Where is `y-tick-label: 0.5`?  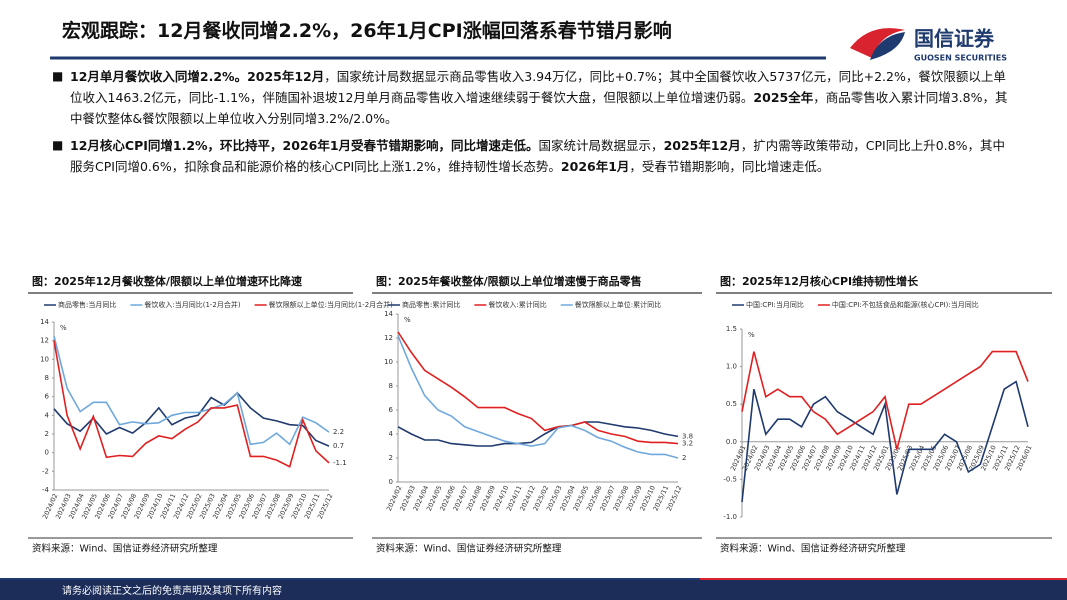 y-tick-label: 0.5 is located at coordinates (731, 404).